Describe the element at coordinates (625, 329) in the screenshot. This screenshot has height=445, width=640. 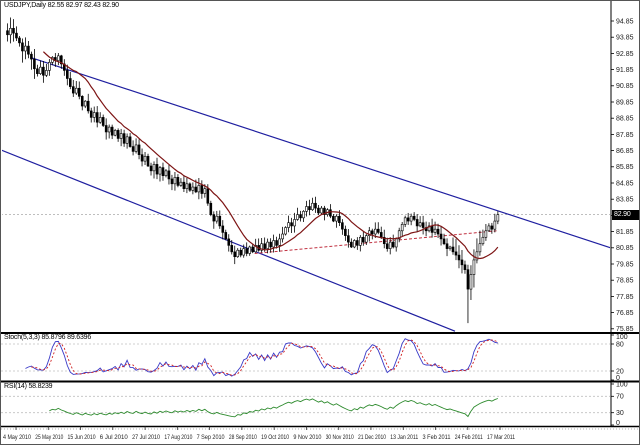
I see `svg-text: 75.85` at that location.